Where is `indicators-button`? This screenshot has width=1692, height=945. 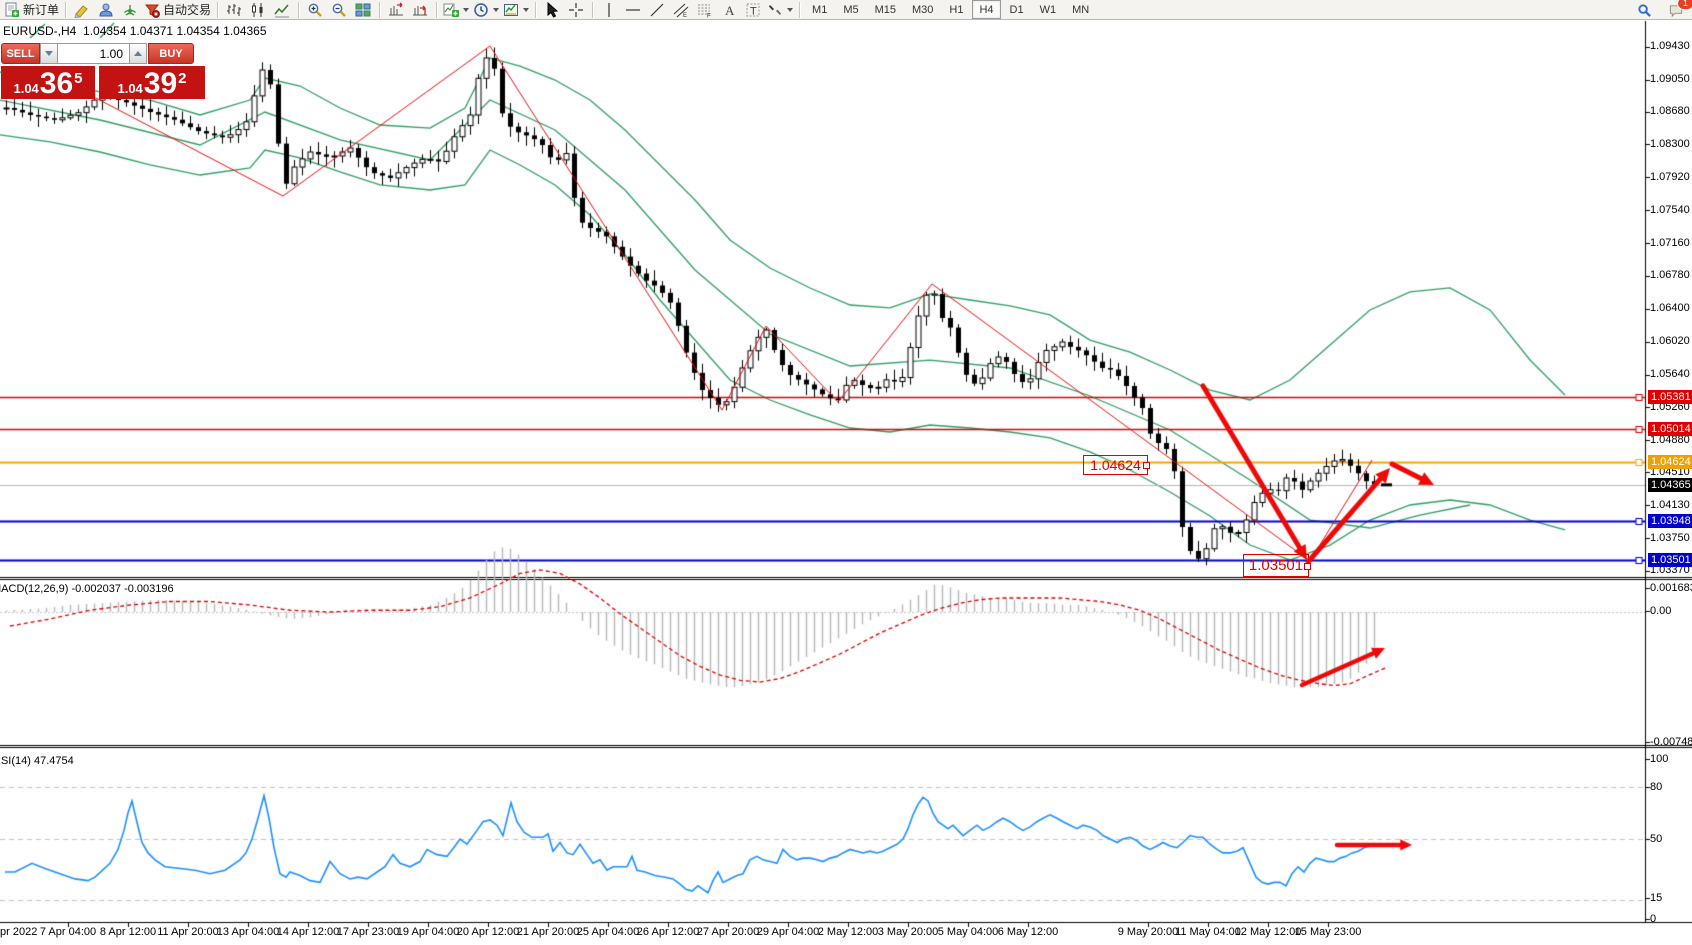
indicators-button is located at coordinates (456, 10).